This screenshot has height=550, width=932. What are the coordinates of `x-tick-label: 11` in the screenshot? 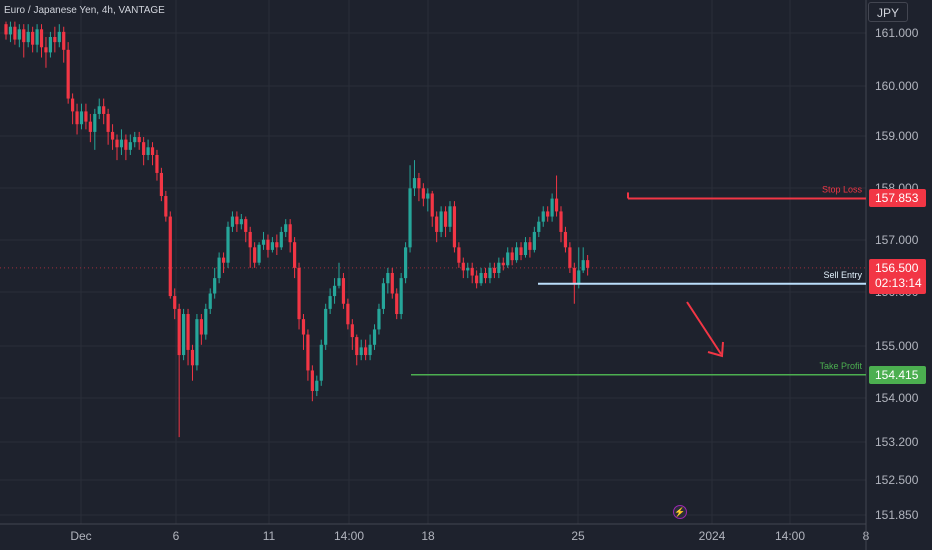 It's located at (269, 536).